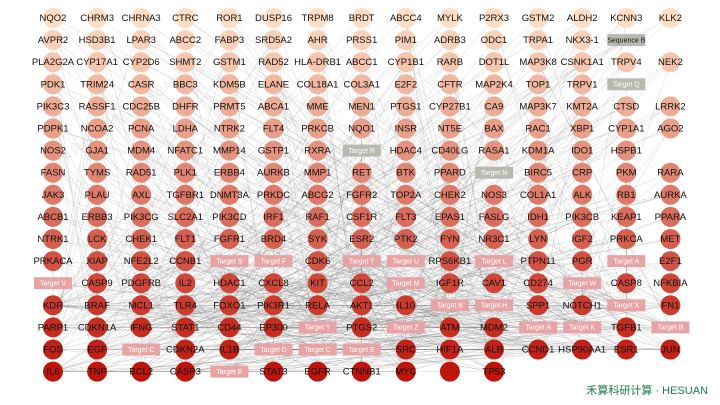  What do you see at coordinates (273, 106) in the screenshot?
I see `gene-label: ABCA1` at bounding box center [273, 106].